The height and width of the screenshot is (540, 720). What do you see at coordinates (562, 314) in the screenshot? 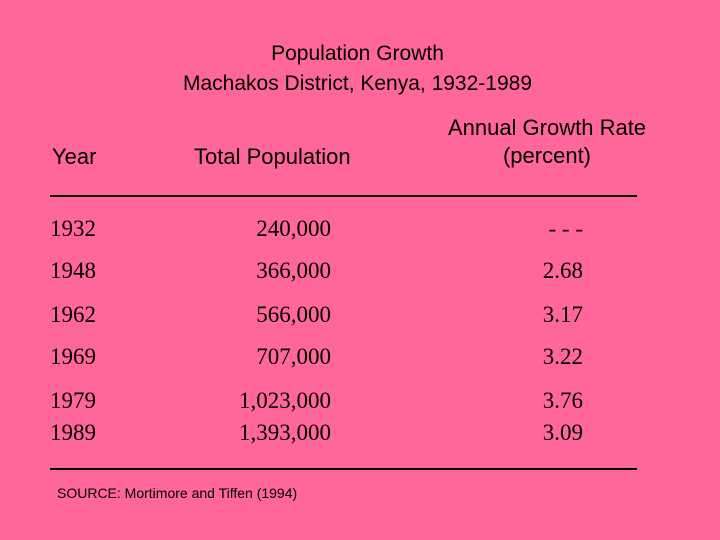
I see `growth-rate-cell: 3.17` at bounding box center [562, 314].